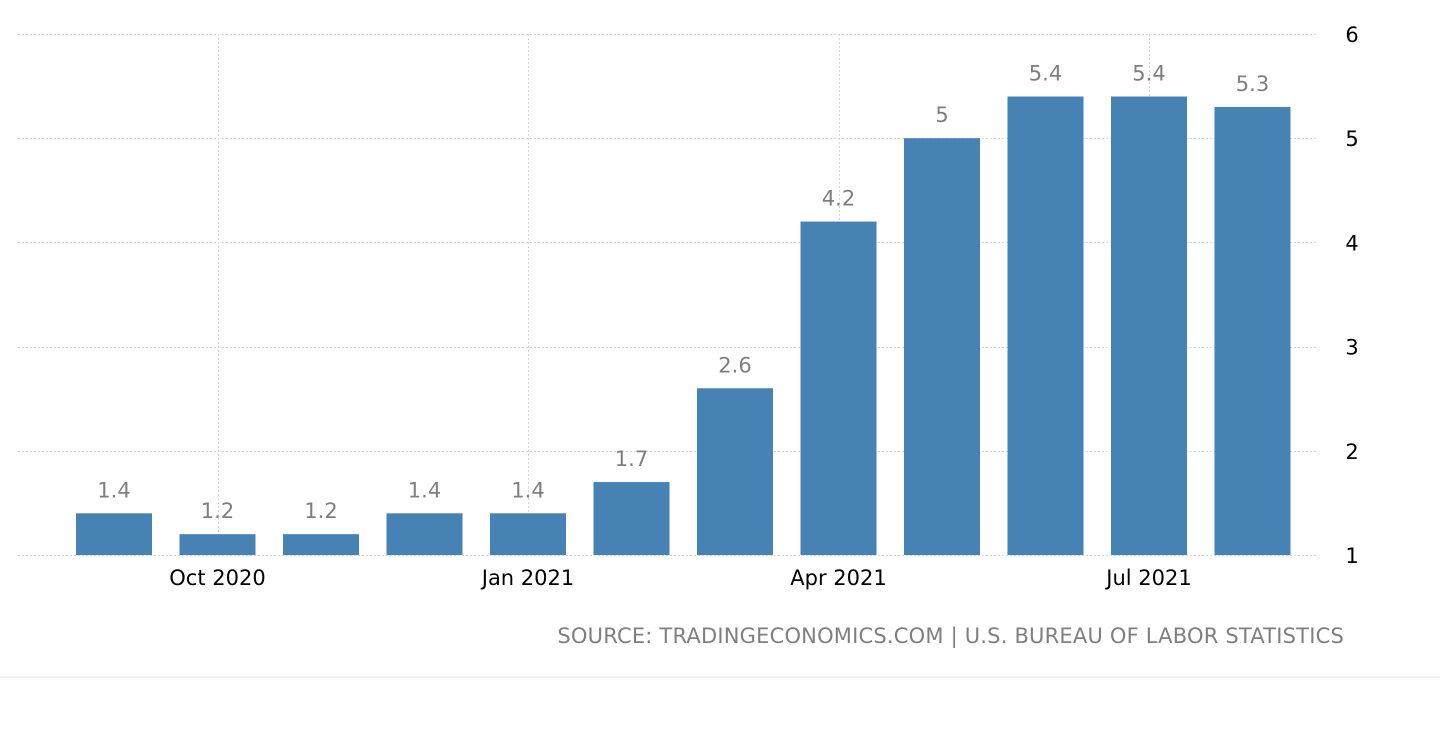 The height and width of the screenshot is (750, 1440). What do you see at coordinates (1351, 295) in the screenshot?
I see `y-axis-ticks: 1 2 3 4 5 6` at bounding box center [1351, 295].